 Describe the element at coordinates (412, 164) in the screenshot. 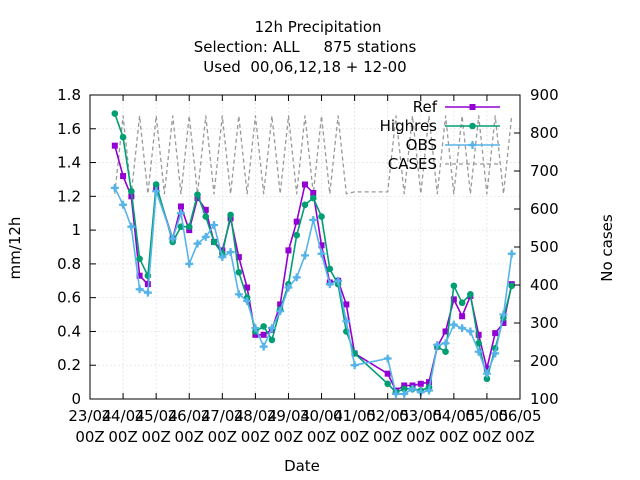

I see `legend-label-cases: CASES` at that location.